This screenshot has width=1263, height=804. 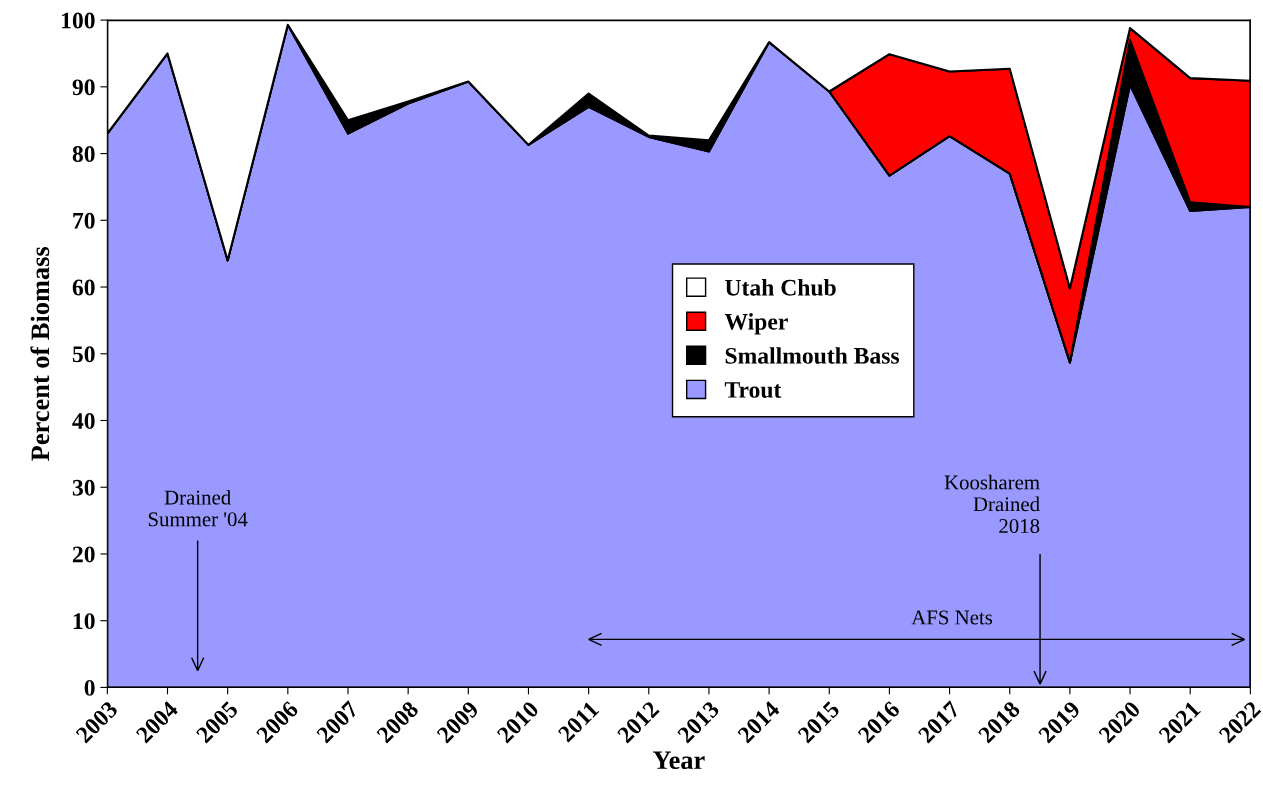 I want to click on y-tick-label: 60, so click(x=83, y=287).